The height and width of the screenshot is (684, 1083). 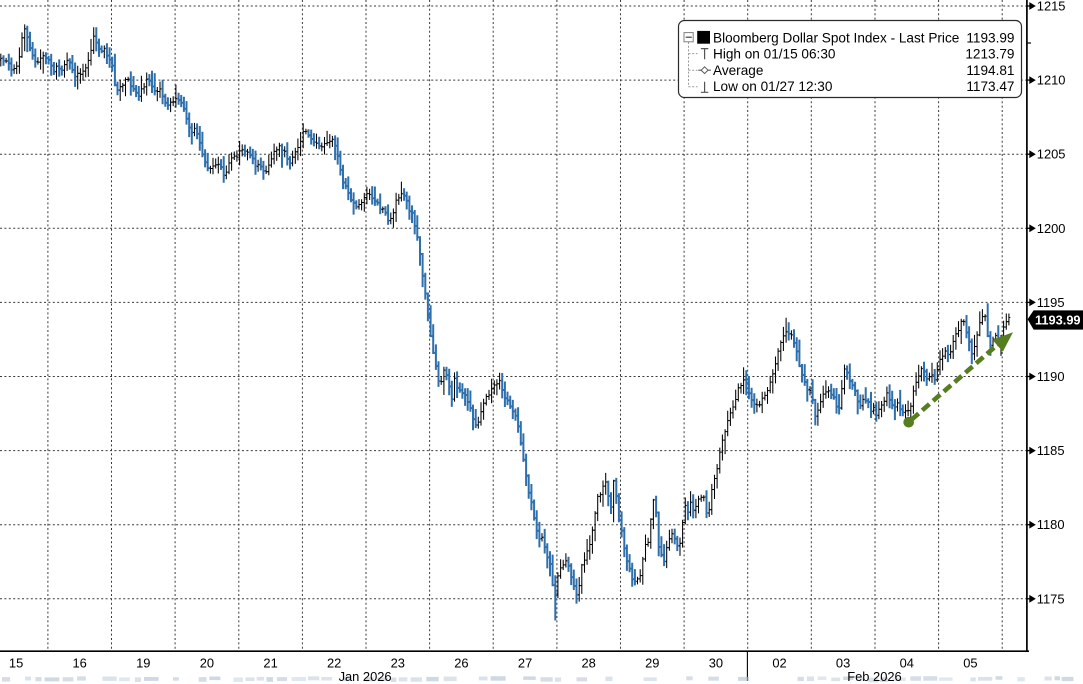 What do you see at coordinates (398, 662) in the screenshot?
I see `svg-text: 23` at bounding box center [398, 662].